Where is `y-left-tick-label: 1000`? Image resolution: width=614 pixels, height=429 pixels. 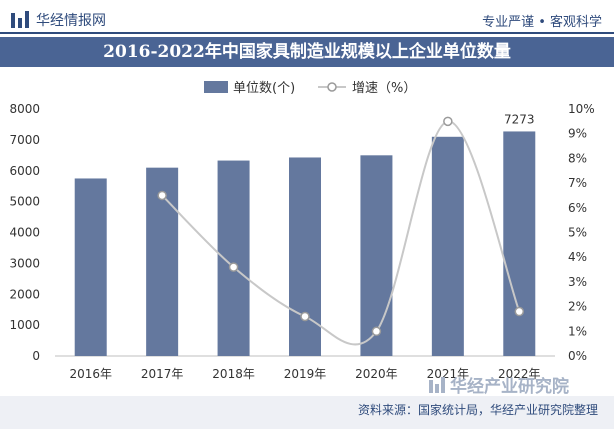
y-left-tick-label: 1000 is located at coordinates (24, 325).